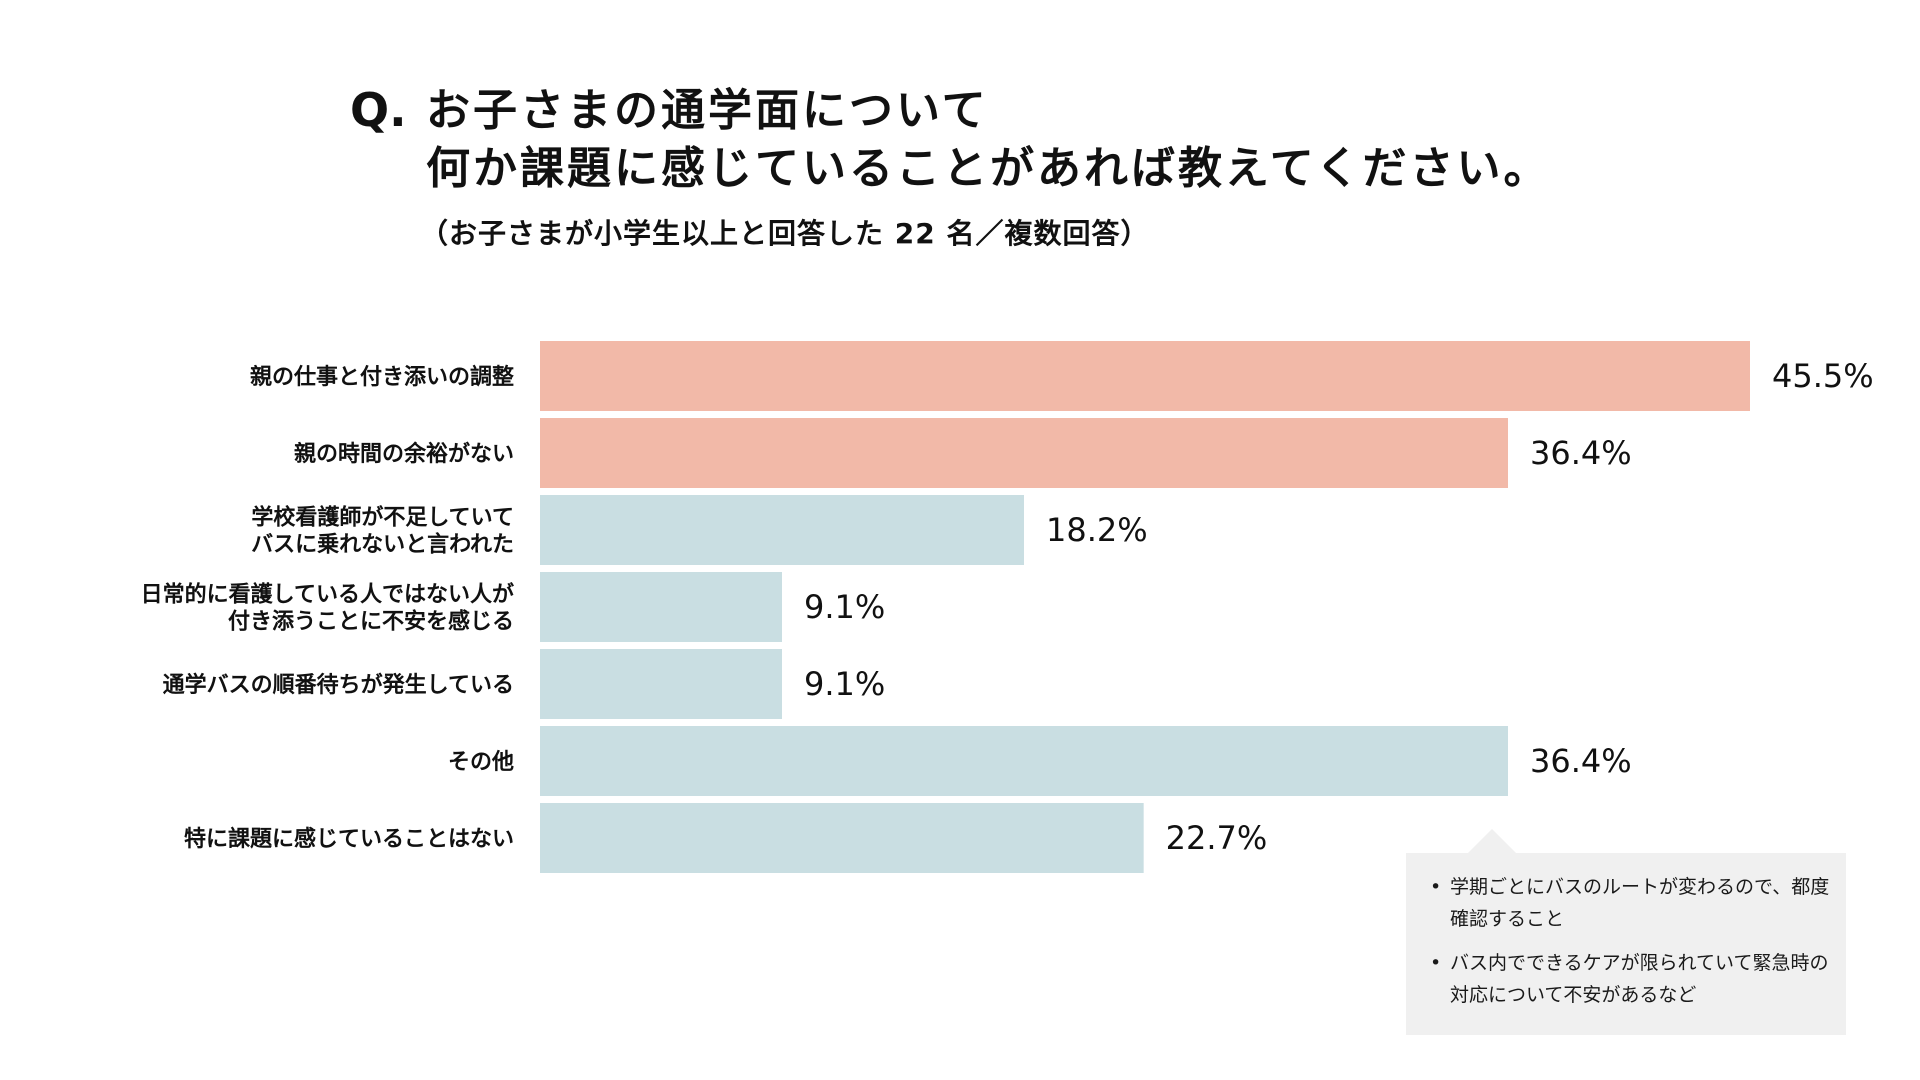 The height and width of the screenshot is (1080, 1920). Describe the element at coordinates (382, 377) in the screenshot. I see `category-label: 親の仕事と付き添いの調整` at that location.